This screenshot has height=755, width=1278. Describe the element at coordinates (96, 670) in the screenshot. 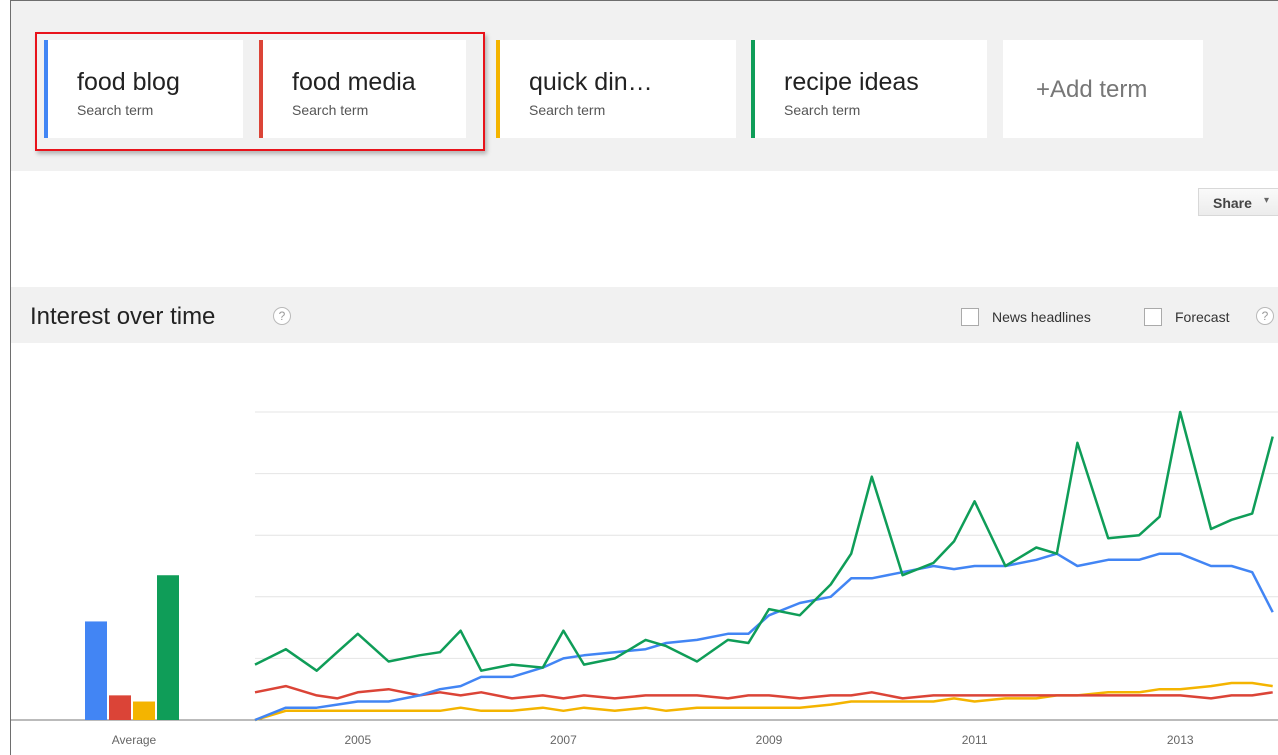

I see `average-bar-food-blog` at that location.